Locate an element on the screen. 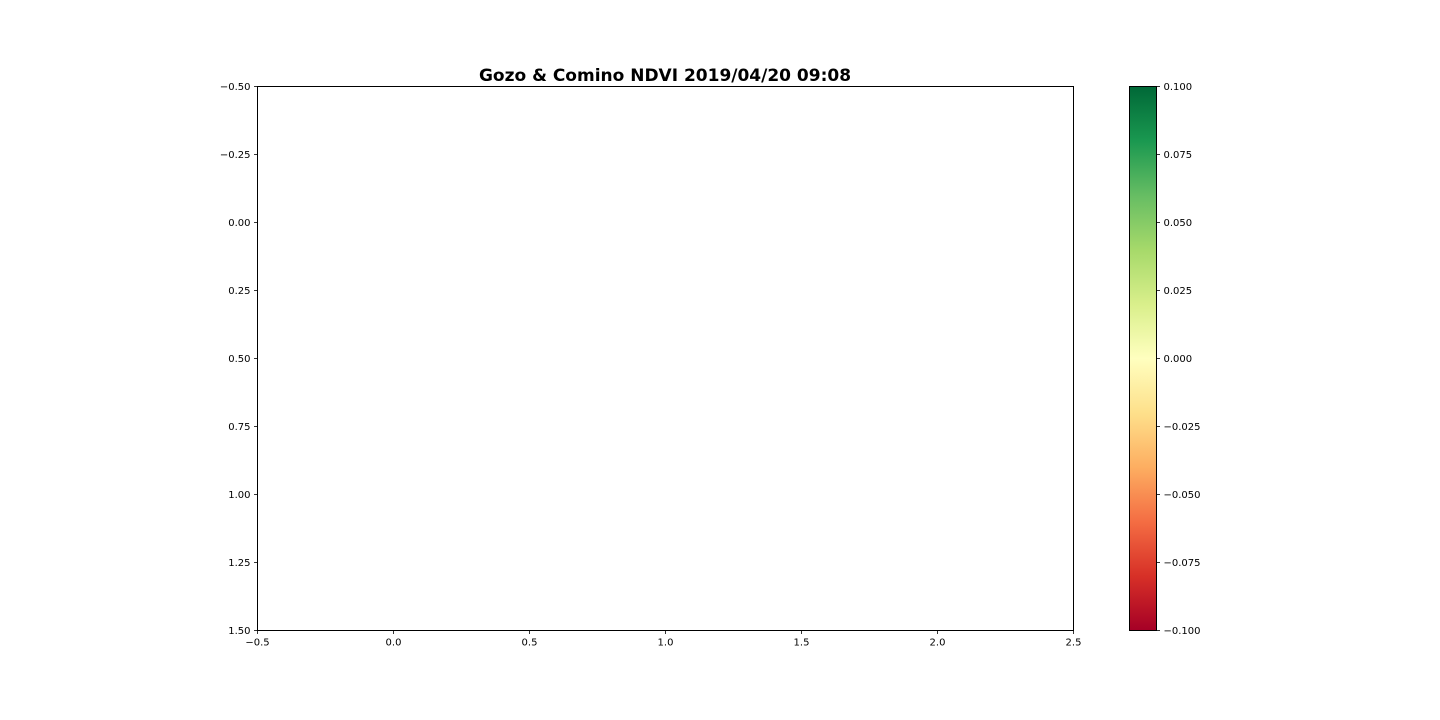  colorbar-tick-label: 0.025 is located at coordinates (1178, 291).